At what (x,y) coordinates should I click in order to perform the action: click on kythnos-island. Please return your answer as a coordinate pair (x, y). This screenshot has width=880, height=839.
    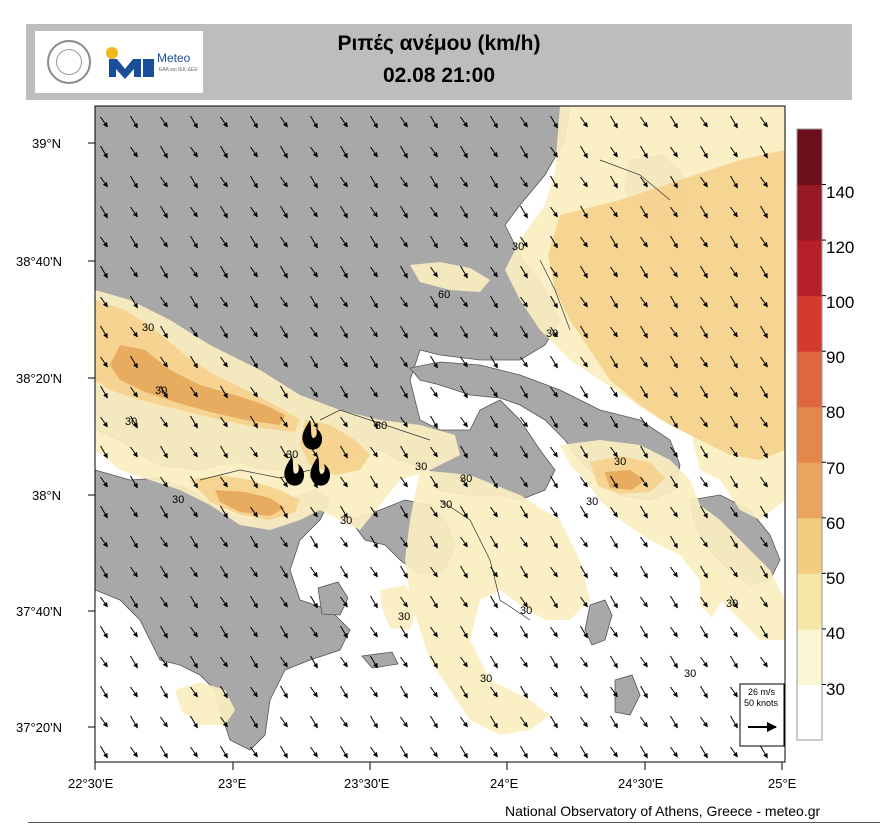
    Looking at the image, I should click on (627, 695).